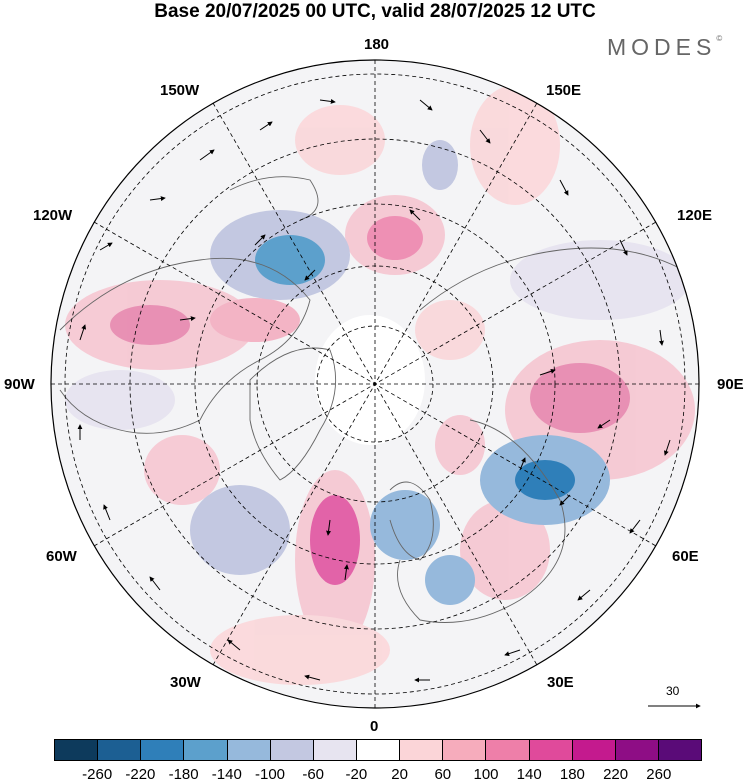  Describe the element at coordinates (572, 774) in the screenshot. I see `colorbar-tick-label: 180` at that location.